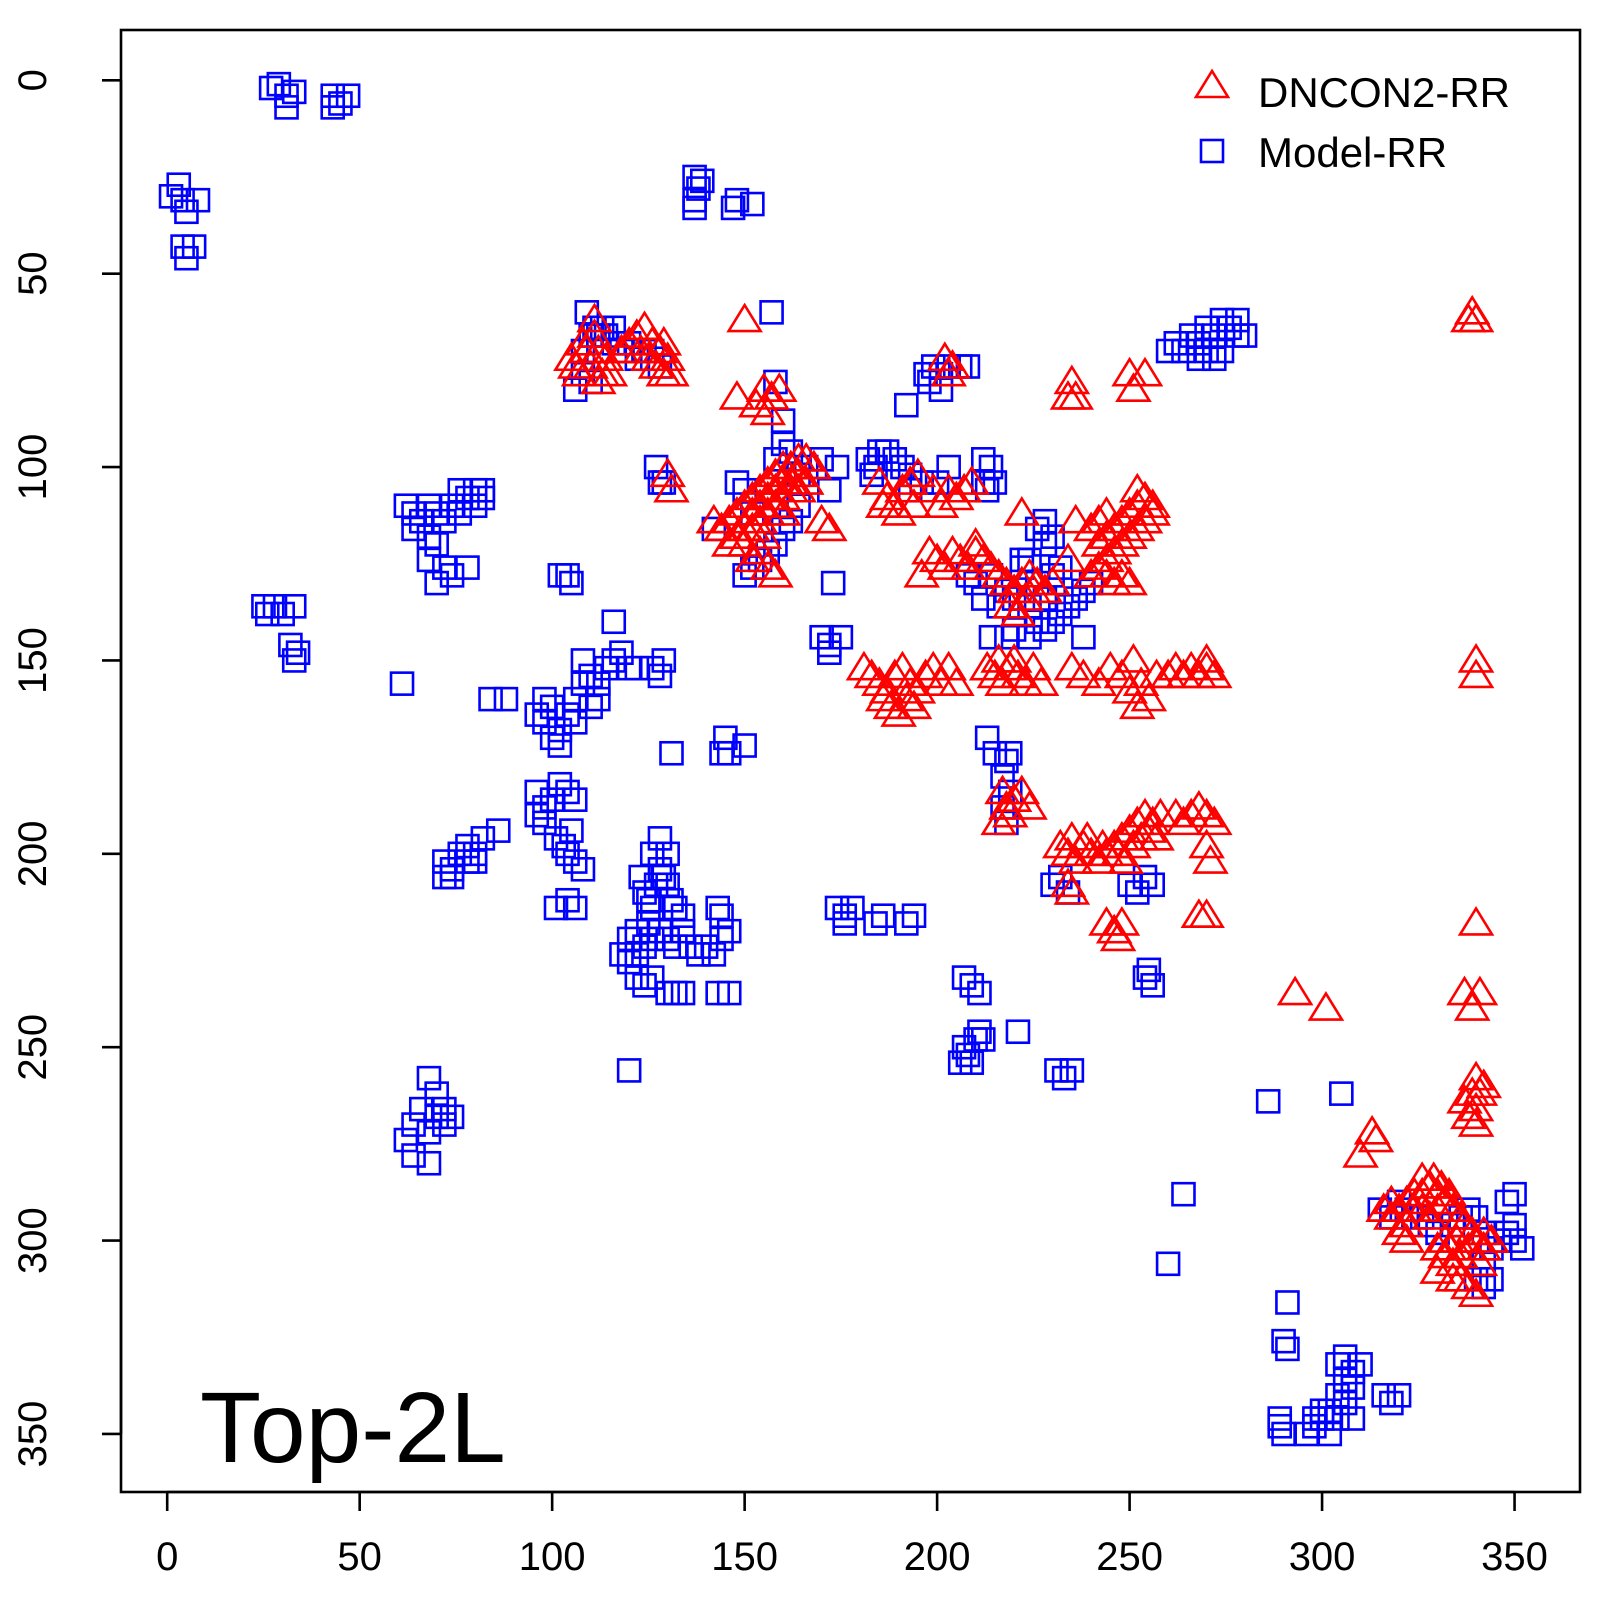 The image size is (1600, 1600). Describe the element at coordinates (852, 1534) in the screenshot. I see `x-axis: 0 50 100 150 200 250 300 350` at that location.